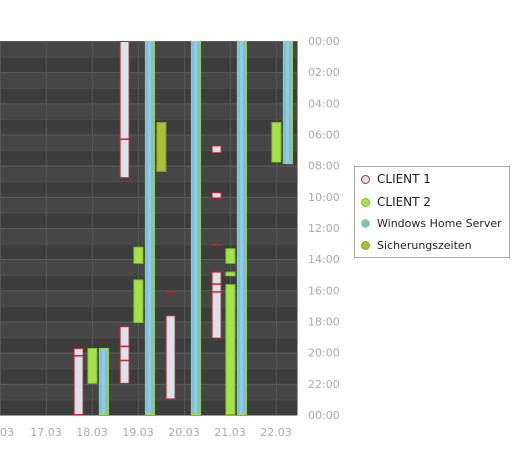 The height and width of the screenshot is (449, 524). Describe the element at coordinates (324, 259) in the screenshot. I see `y-tick-label: 14:00` at that location.